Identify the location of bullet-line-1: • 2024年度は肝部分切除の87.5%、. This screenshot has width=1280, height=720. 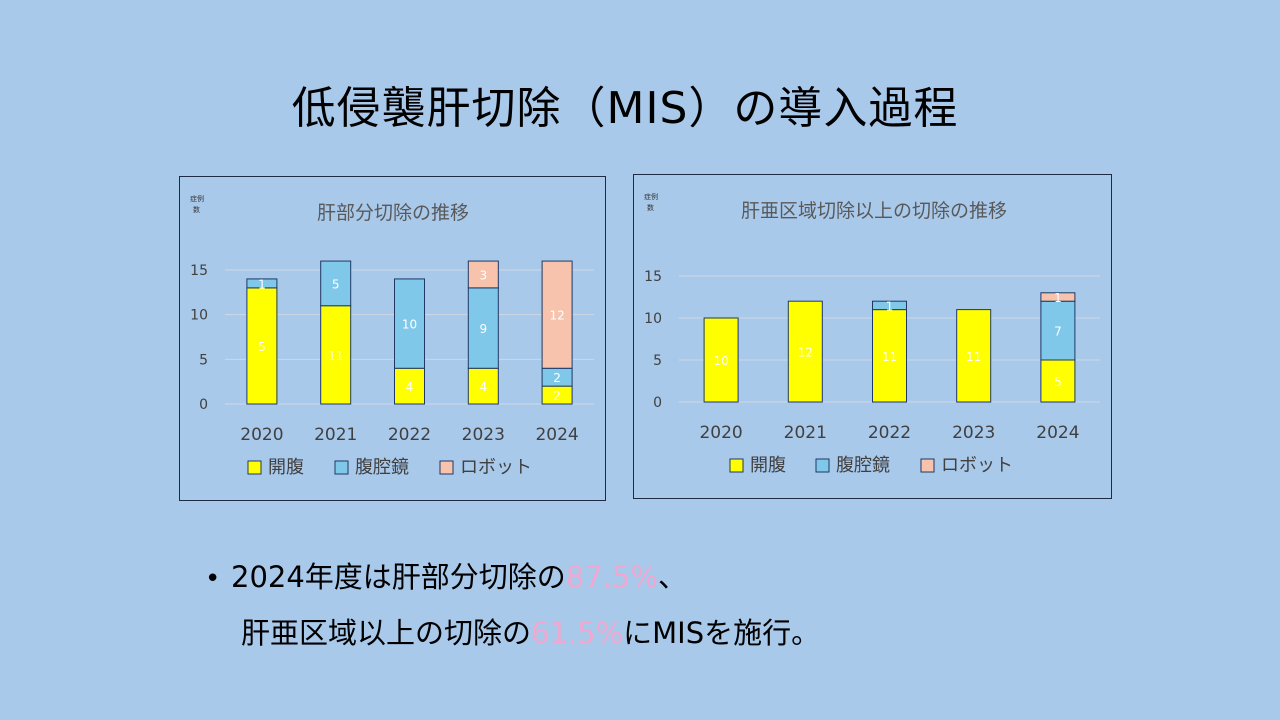
(512, 578).